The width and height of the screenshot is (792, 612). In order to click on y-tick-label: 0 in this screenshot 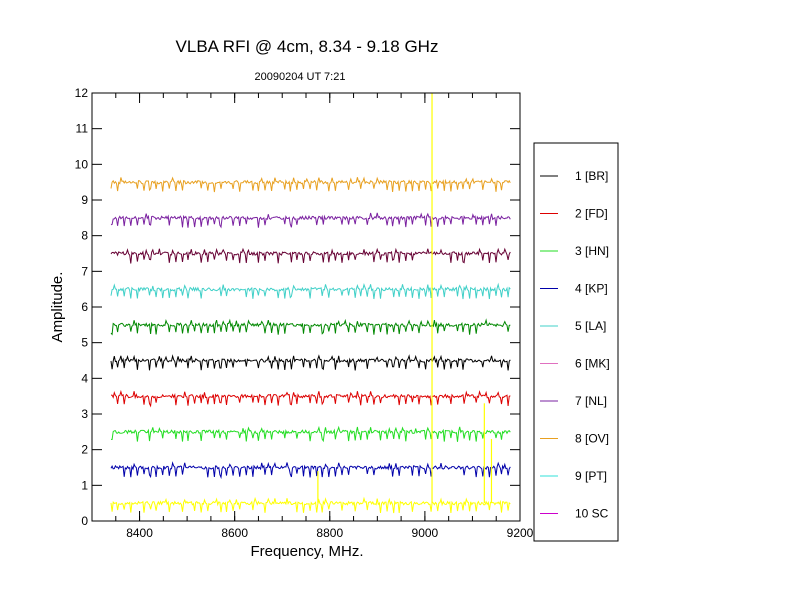, I will do `click(84, 521)`.